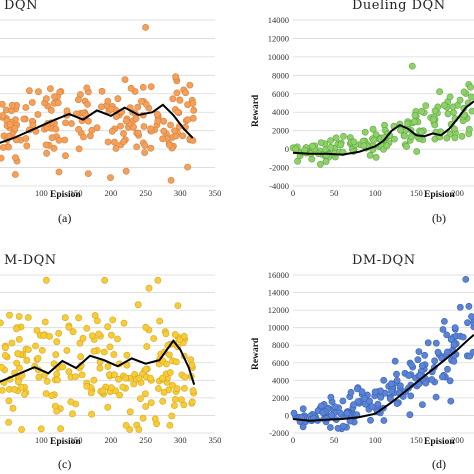  Describe the element at coordinates (145, 193) in the screenshot. I see `panel-a-x-tick-label: 250` at that location.